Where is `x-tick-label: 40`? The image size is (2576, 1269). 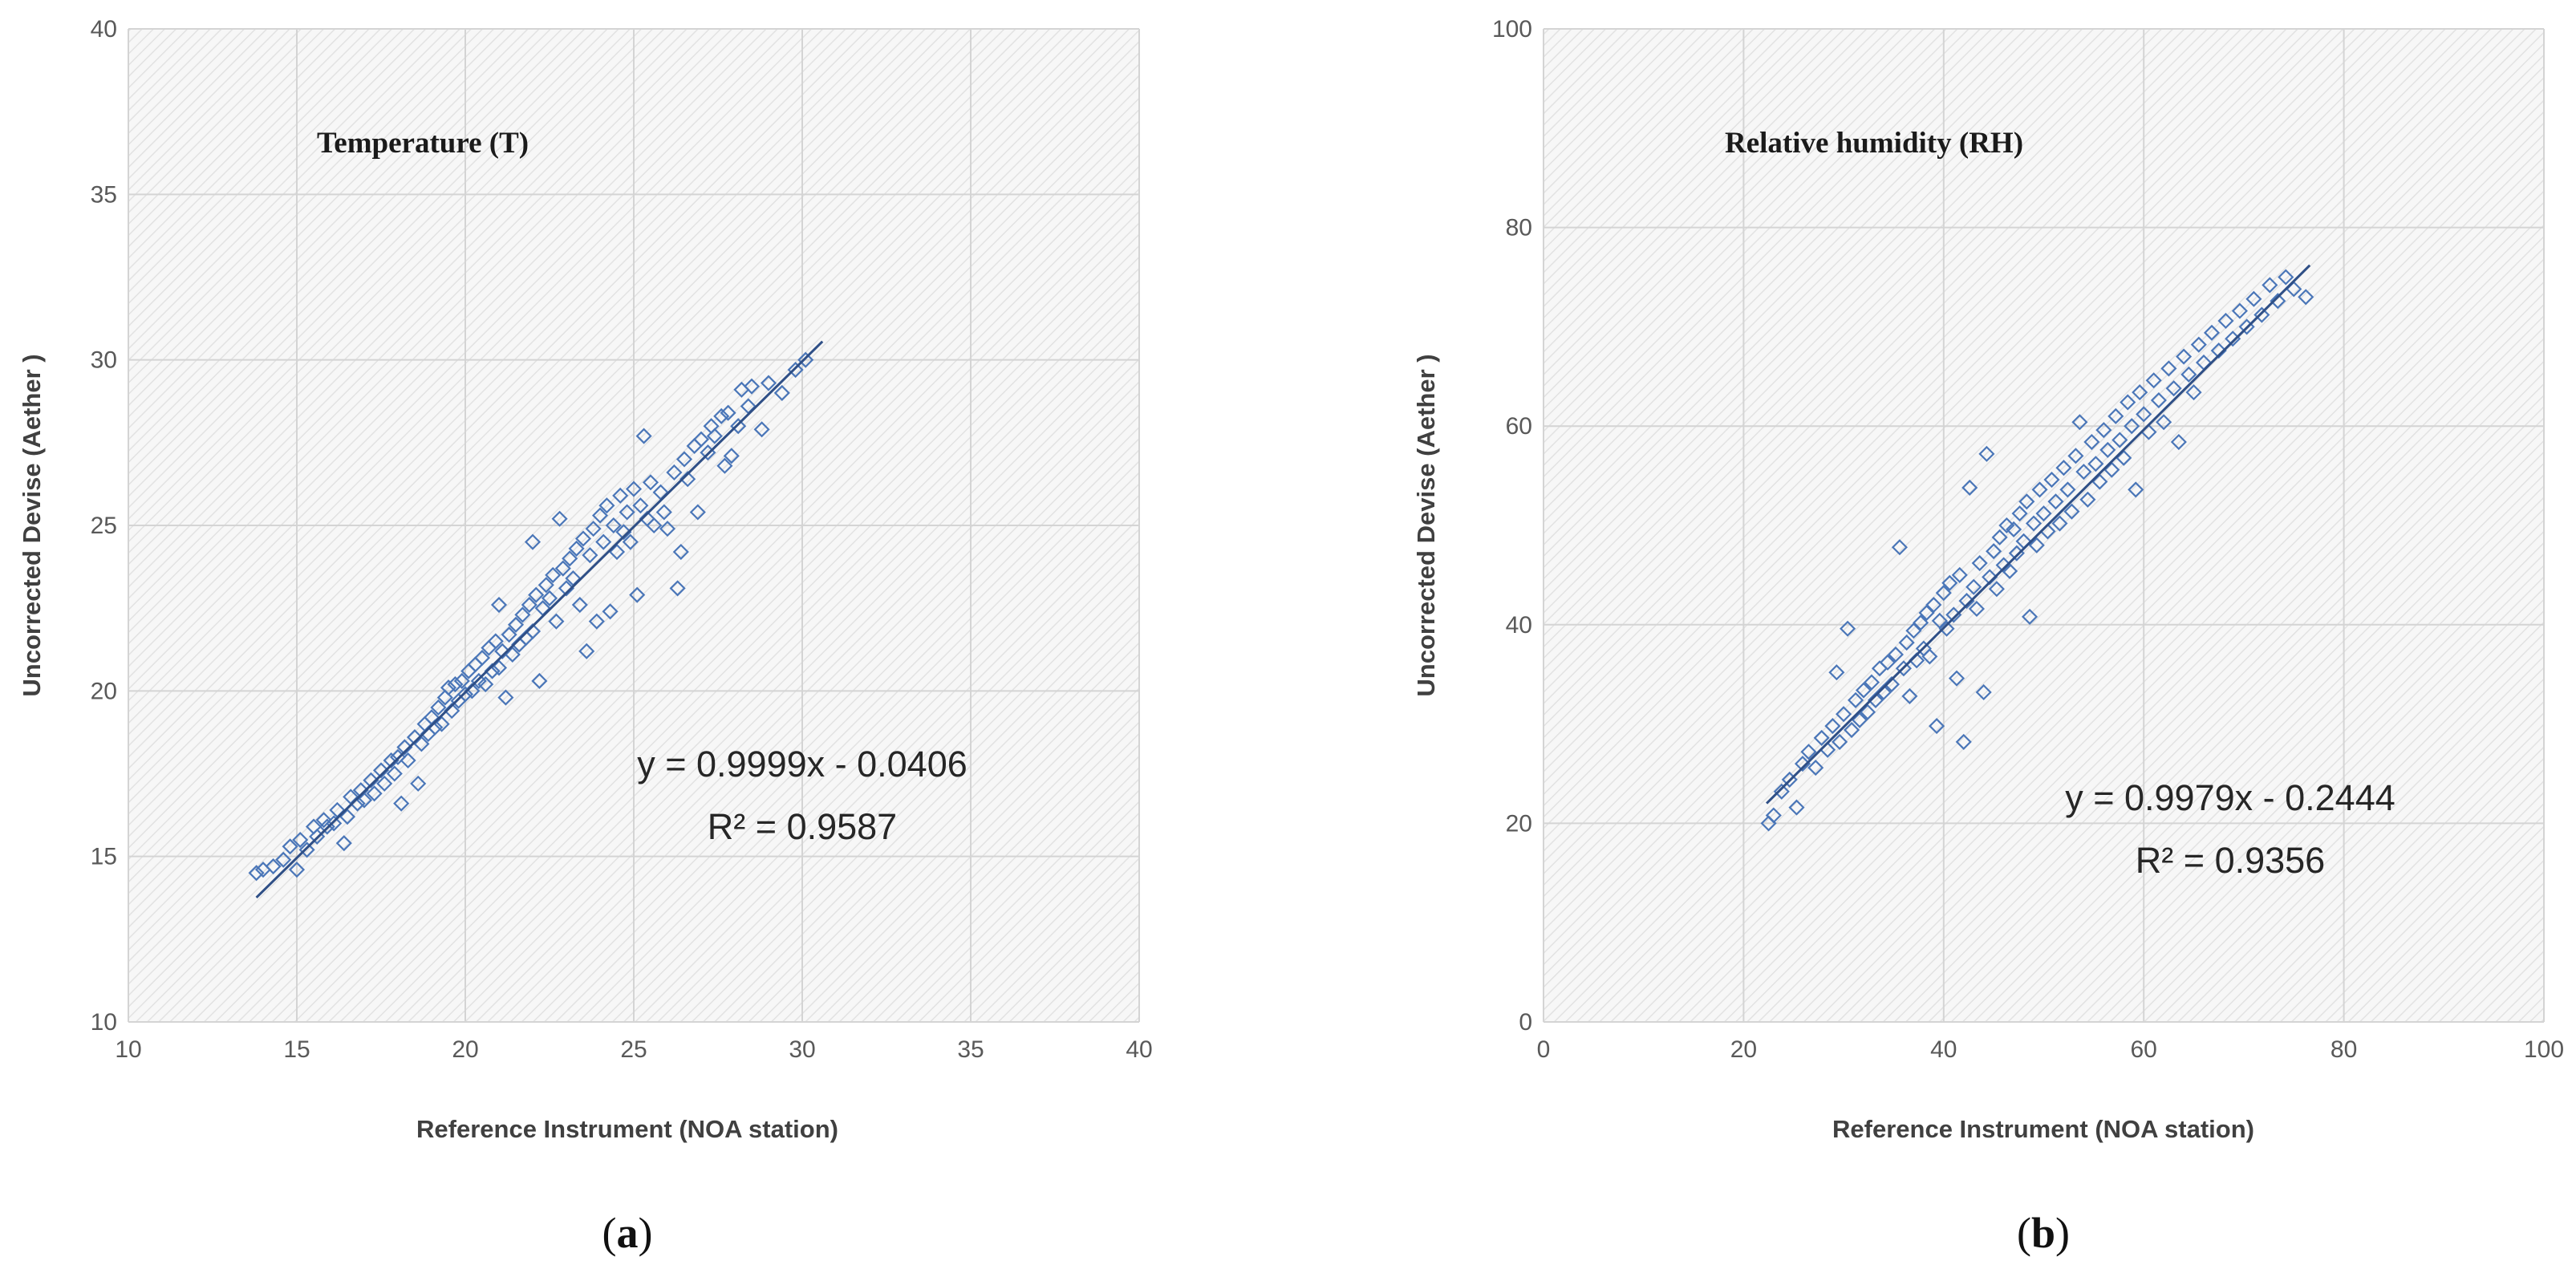
x-tick-label: 40 is located at coordinates (1943, 1049).